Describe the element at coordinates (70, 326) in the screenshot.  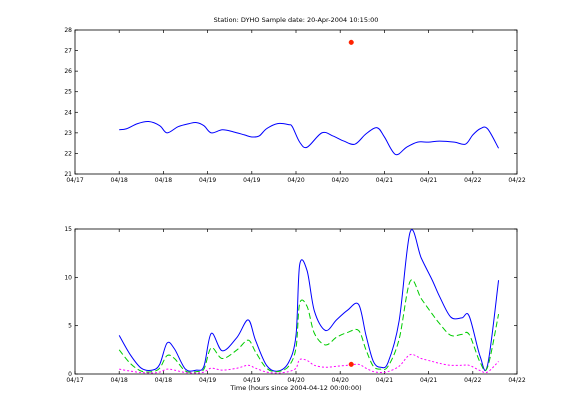
I see `bottom-y-tick-label: 5` at that location.